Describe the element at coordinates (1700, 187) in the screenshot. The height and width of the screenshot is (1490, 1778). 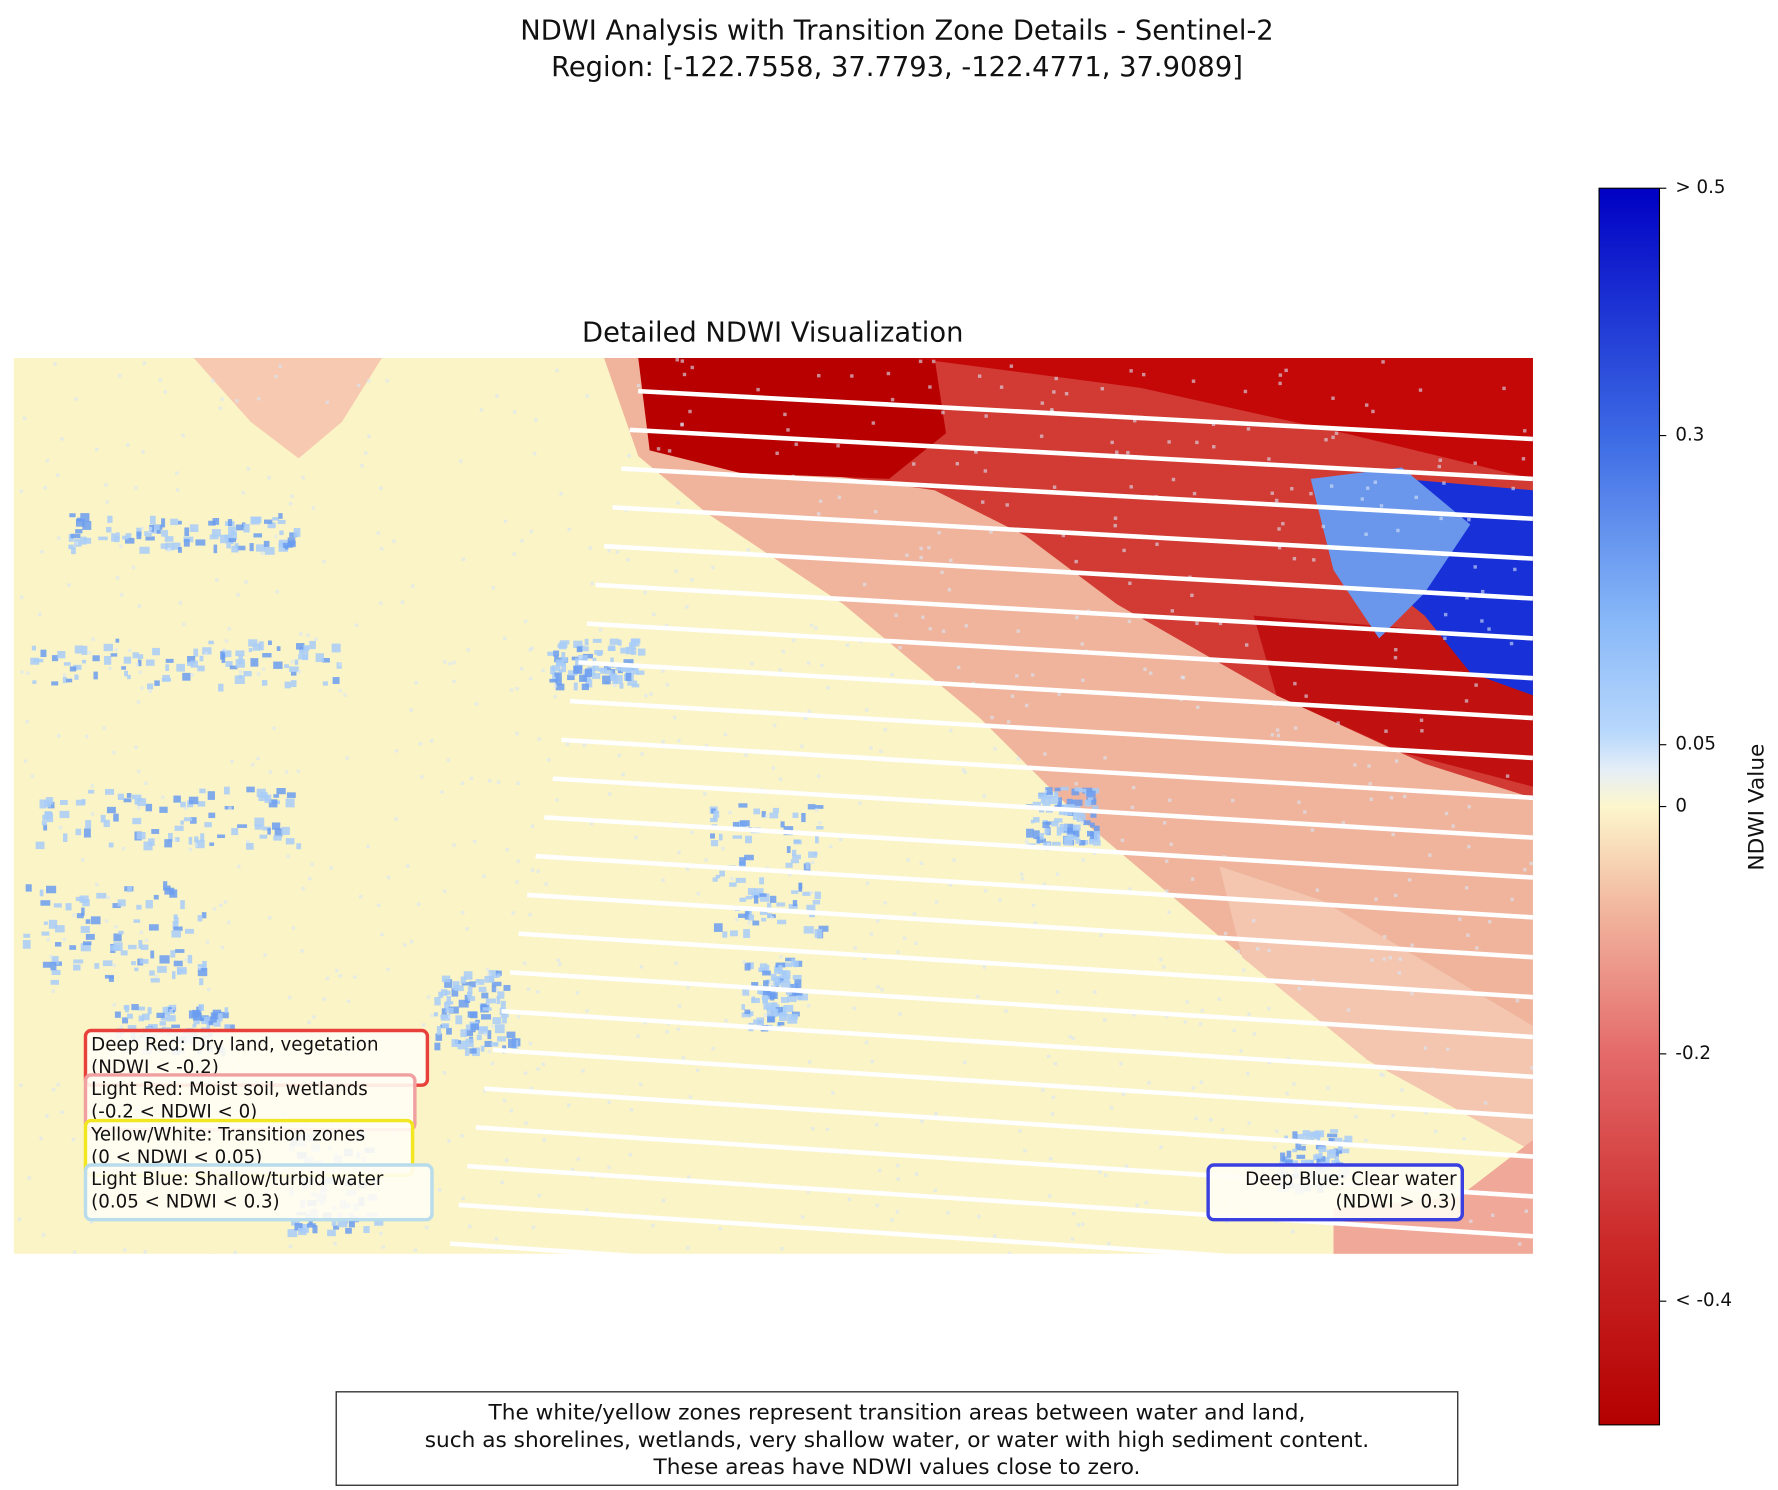
I see `colorbar-tick-label: > 0.5` at that location.